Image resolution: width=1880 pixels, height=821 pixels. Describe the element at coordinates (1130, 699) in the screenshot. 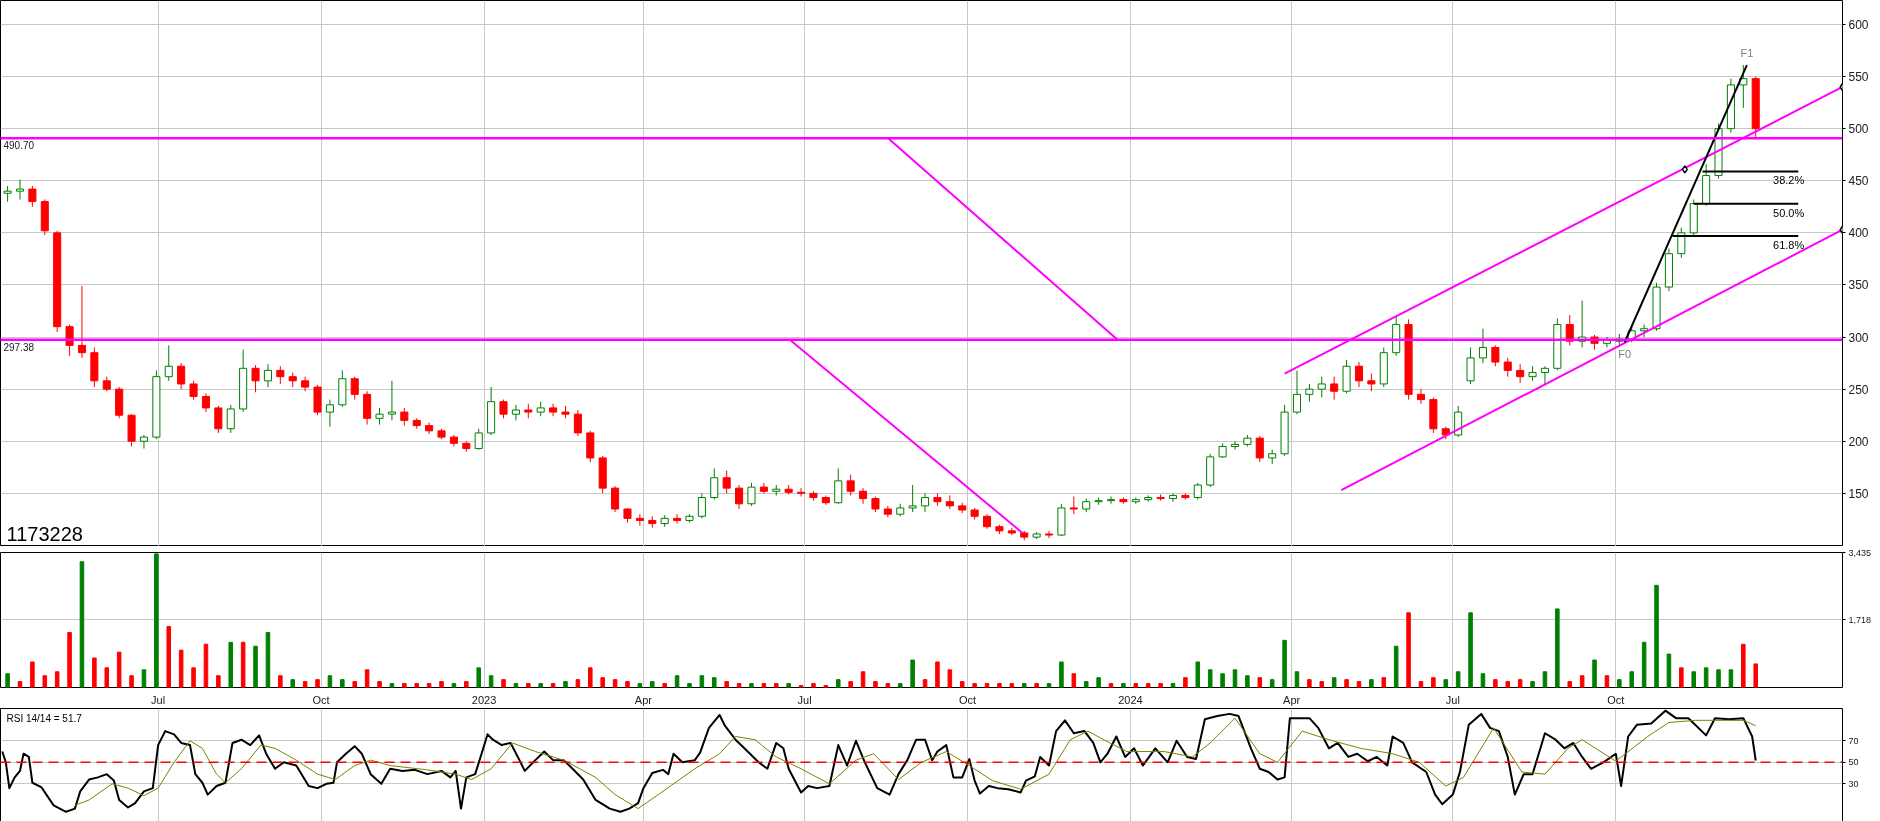

I see `x-tick-label: 2024` at that location.